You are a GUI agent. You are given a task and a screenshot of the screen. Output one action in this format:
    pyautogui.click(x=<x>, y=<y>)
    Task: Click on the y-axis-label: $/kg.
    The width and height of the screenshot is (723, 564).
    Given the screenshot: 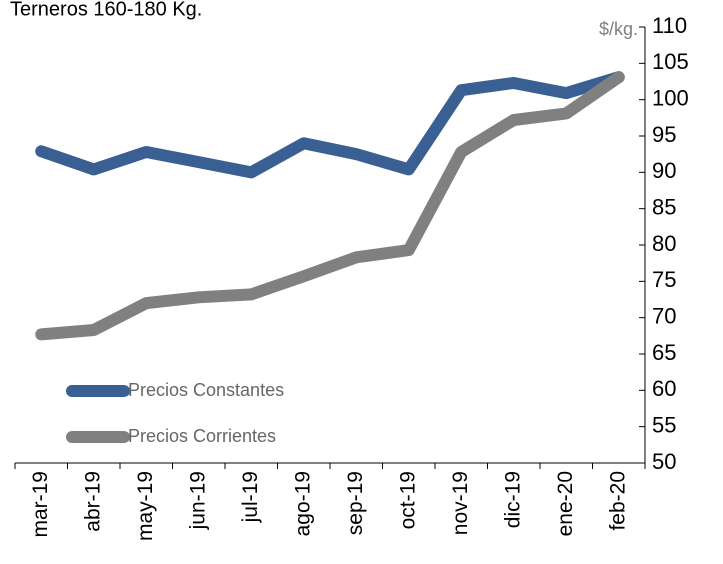 What is the action you would take?
    pyautogui.click(x=618, y=29)
    